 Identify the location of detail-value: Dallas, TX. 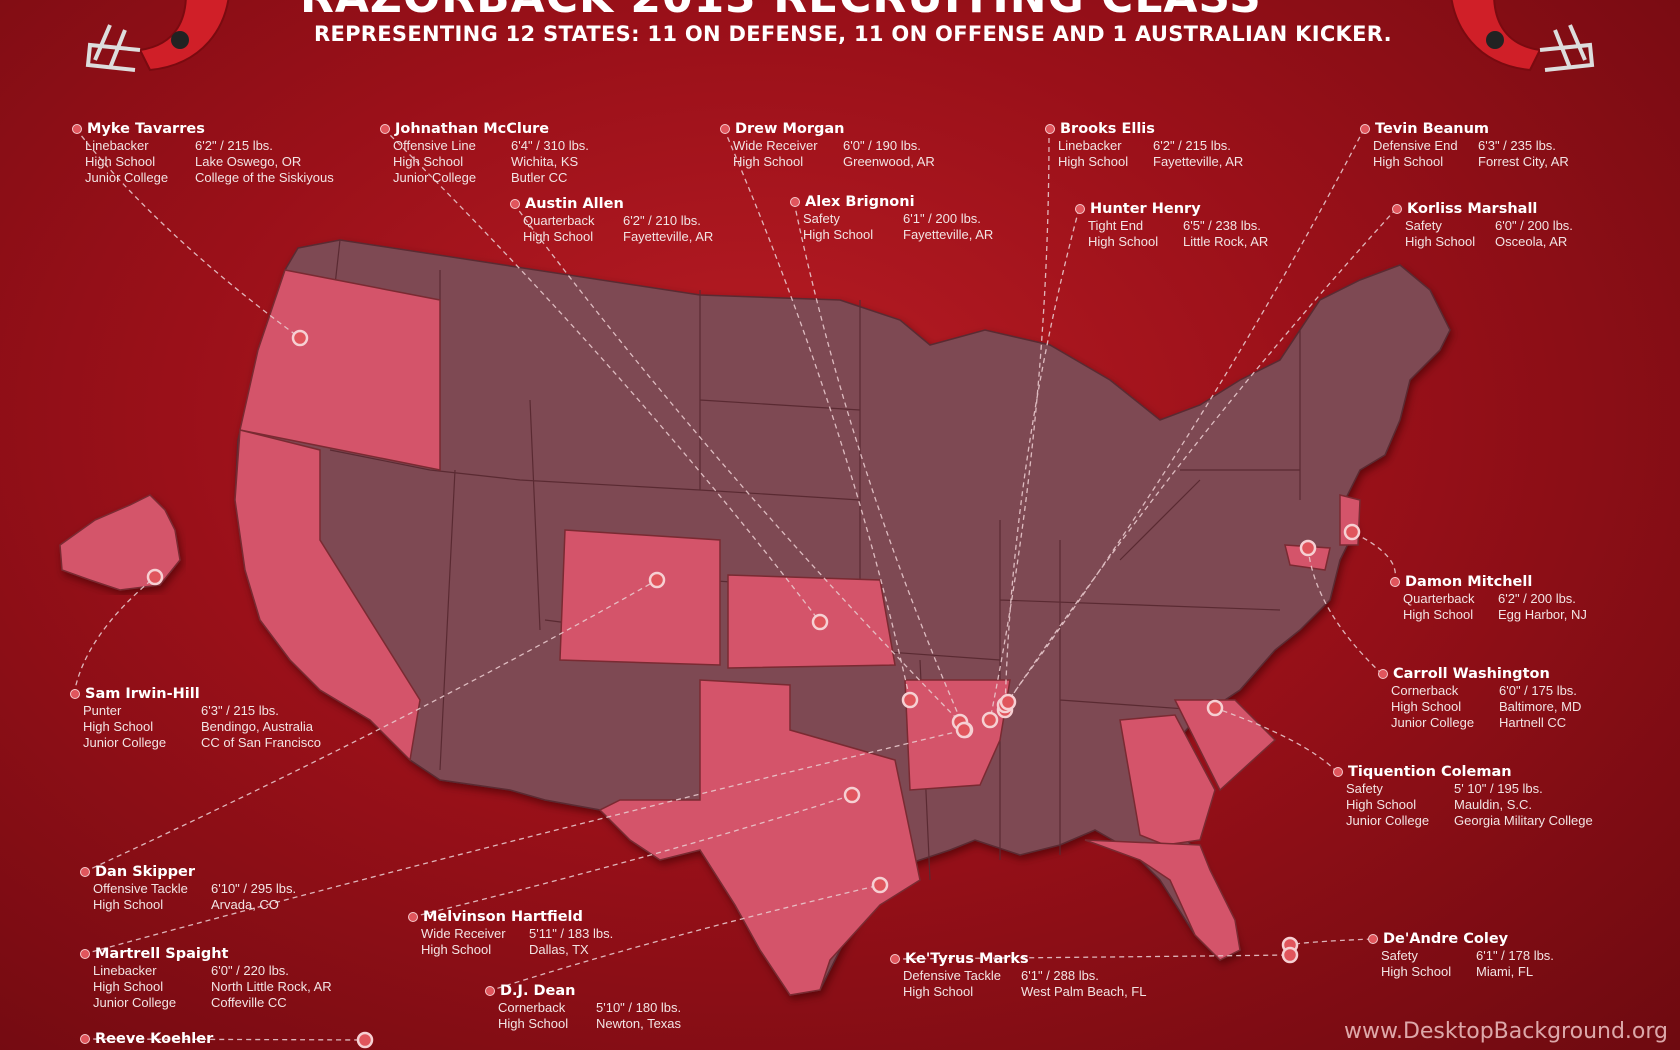
(559, 949).